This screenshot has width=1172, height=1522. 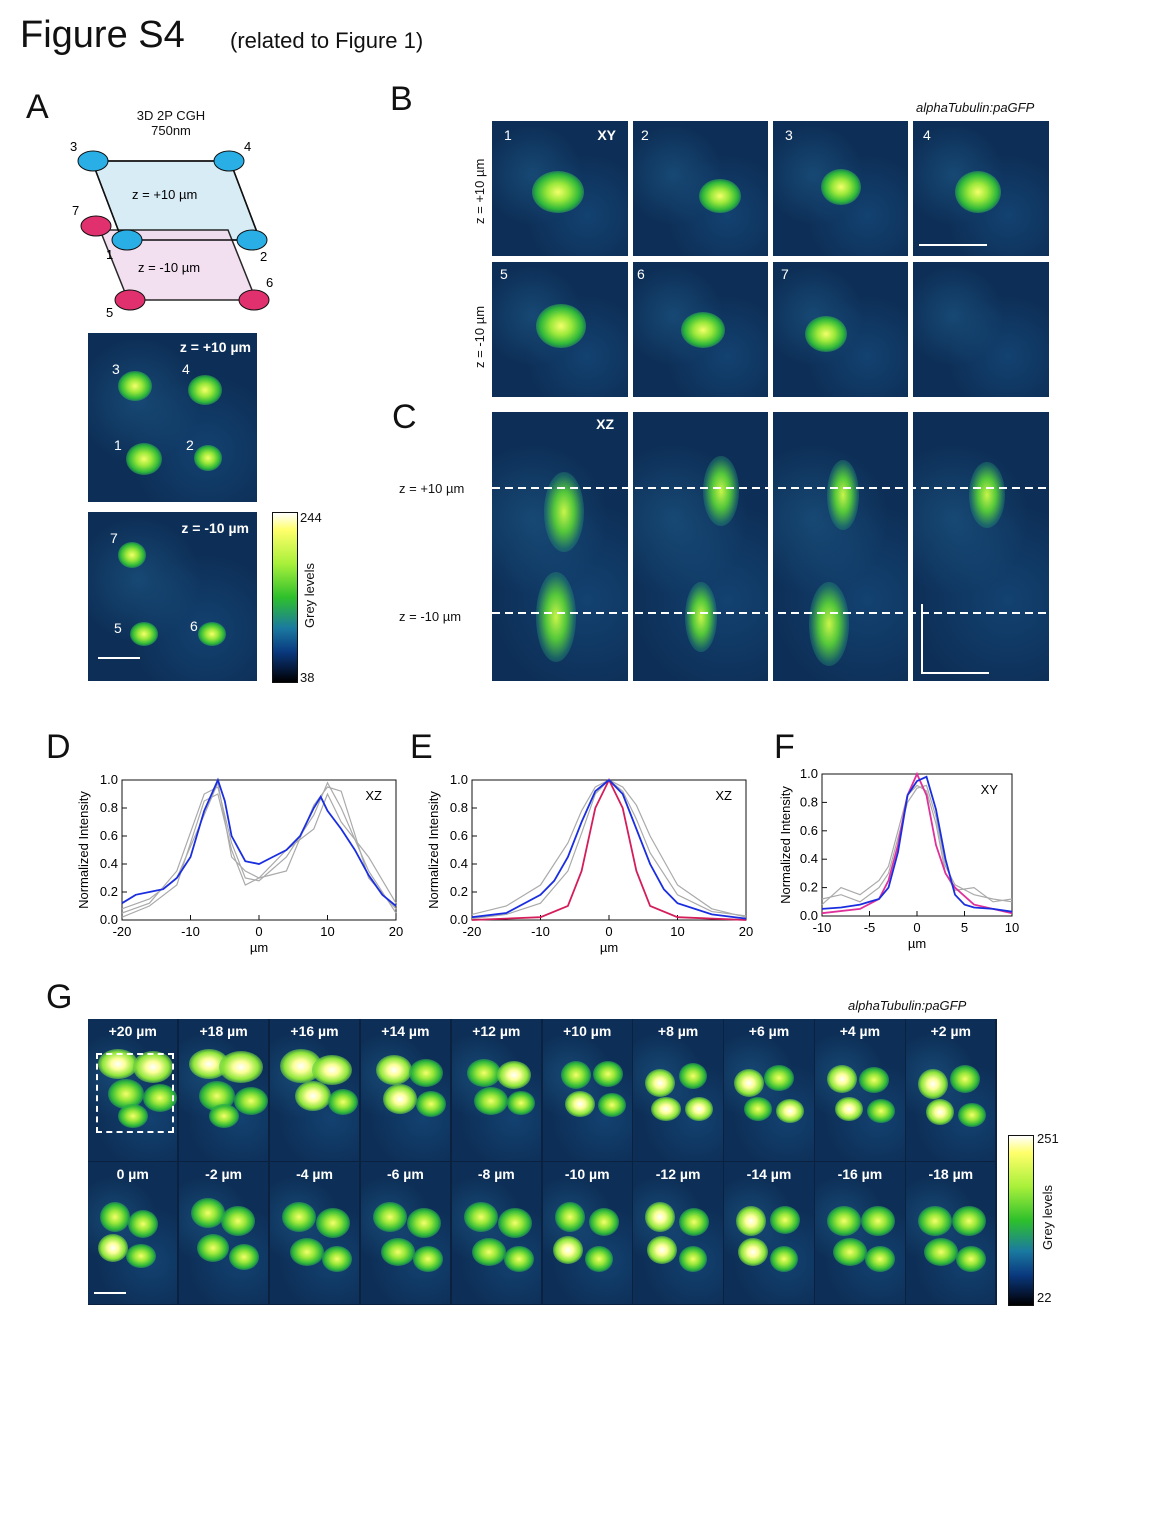 What do you see at coordinates (132, 1174) in the screenshot?
I see `z-slice-label: 0 µm` at bounding box center [132, 1174].